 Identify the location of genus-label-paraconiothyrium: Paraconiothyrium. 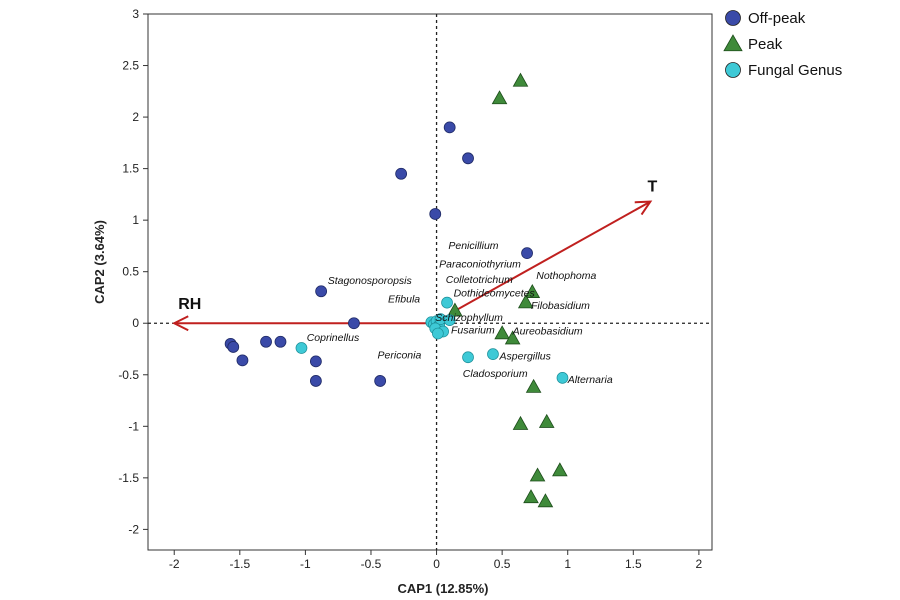
(480, 265).